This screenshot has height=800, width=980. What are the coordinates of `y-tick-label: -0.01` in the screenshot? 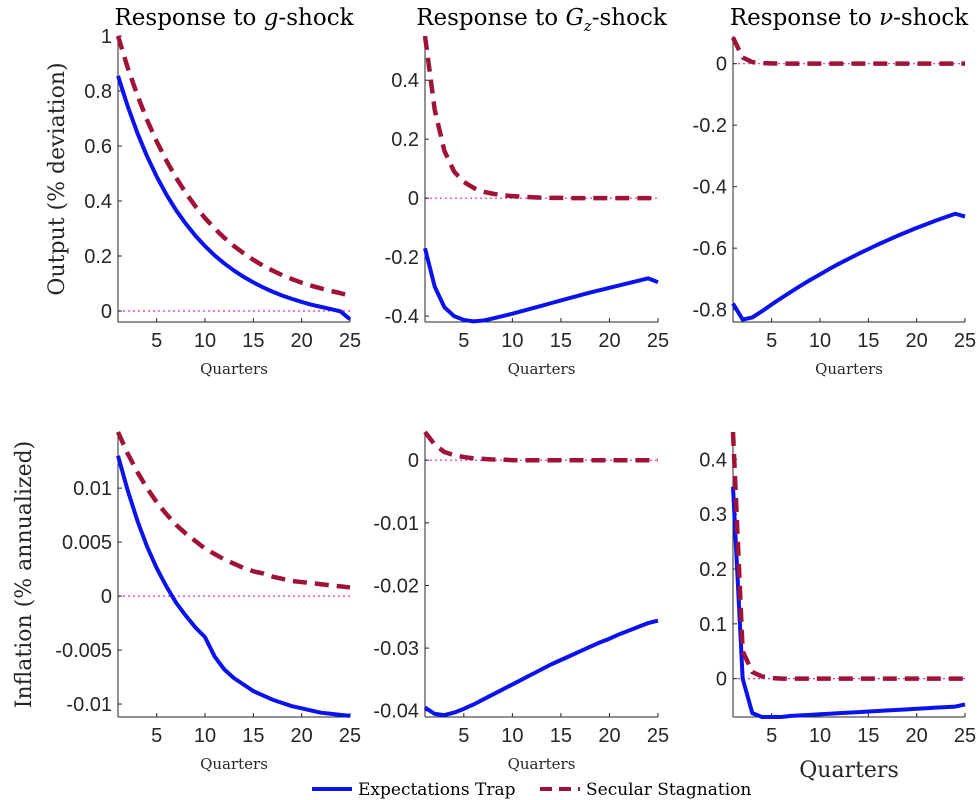 It's located at (89, 705).